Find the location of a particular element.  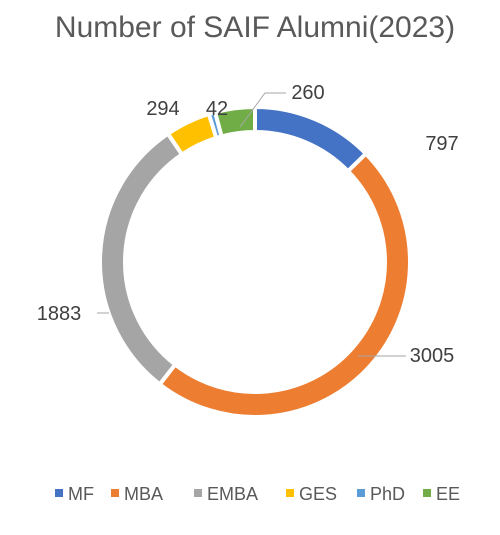

legend-label-mba: MBA is located at coordinates (143, 494).